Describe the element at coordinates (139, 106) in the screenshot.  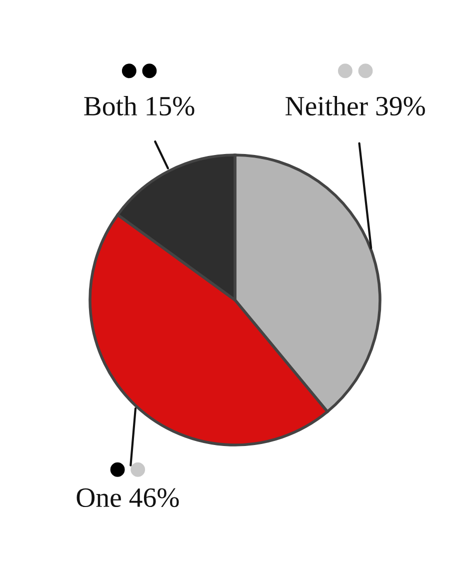
I see `slice-label: Both 15%` at that location.